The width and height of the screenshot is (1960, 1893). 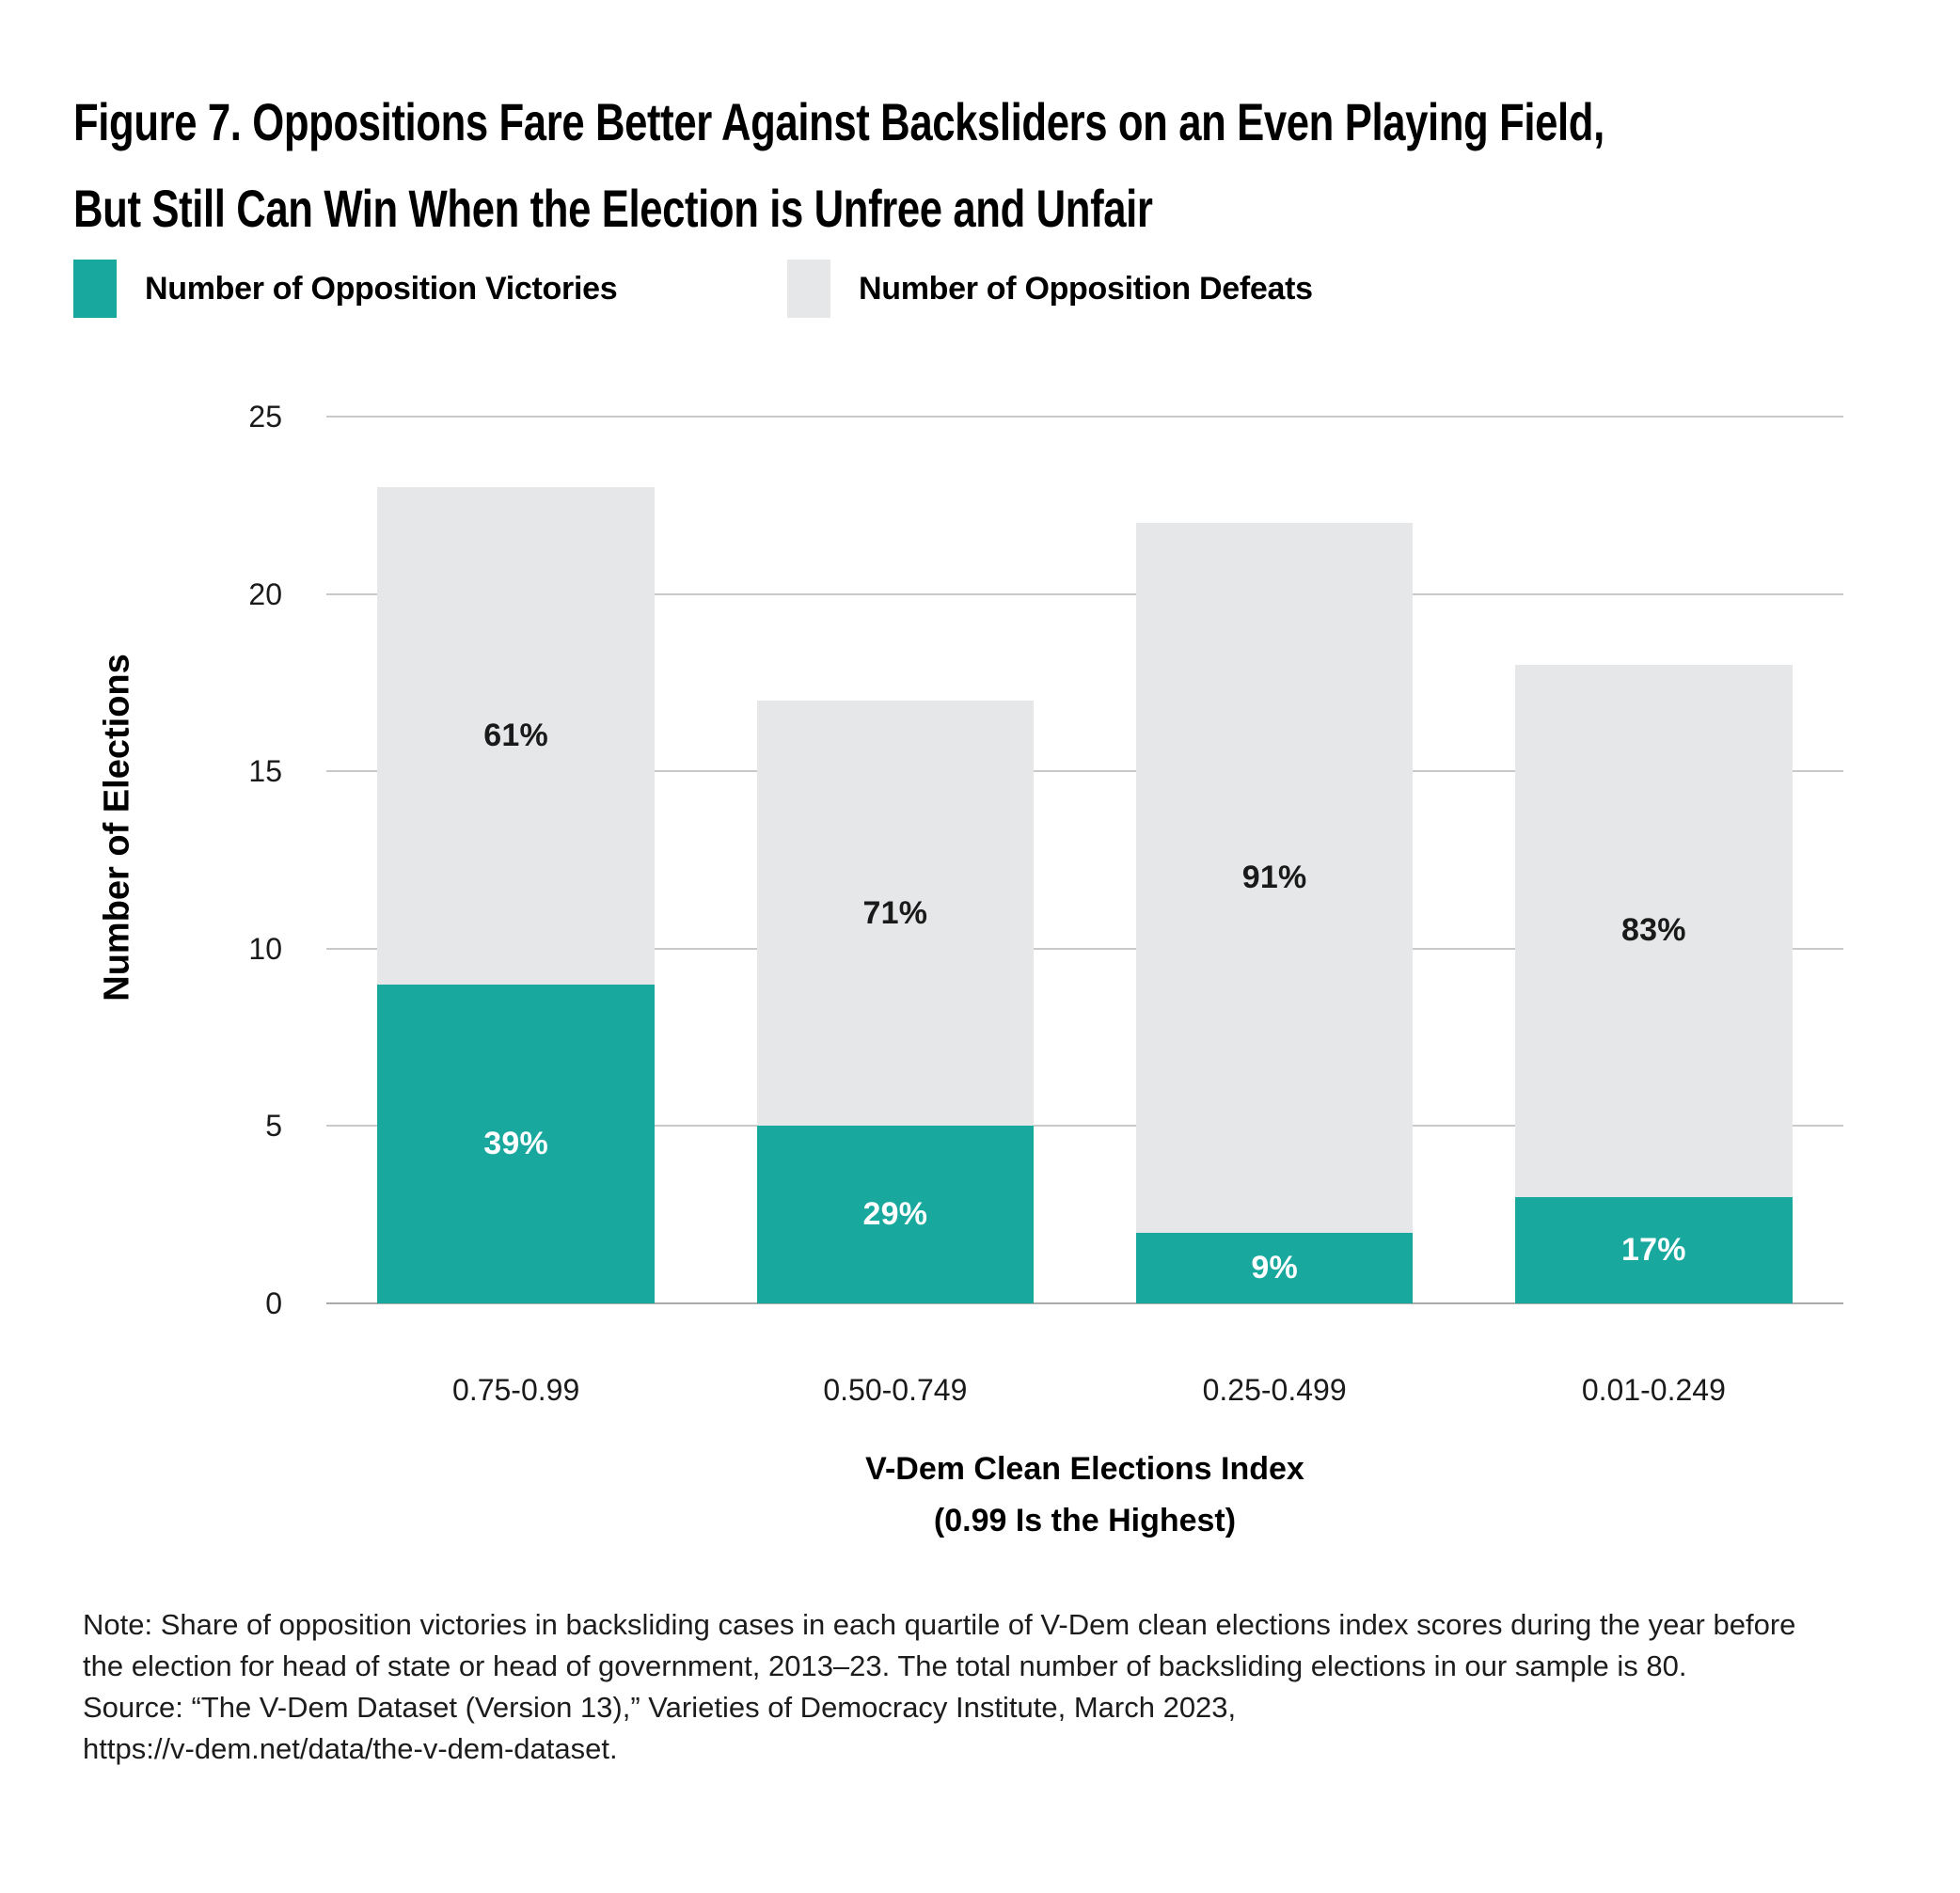 I want to click on bar-percentage-label: 91%, so click(x=1274, y=877).